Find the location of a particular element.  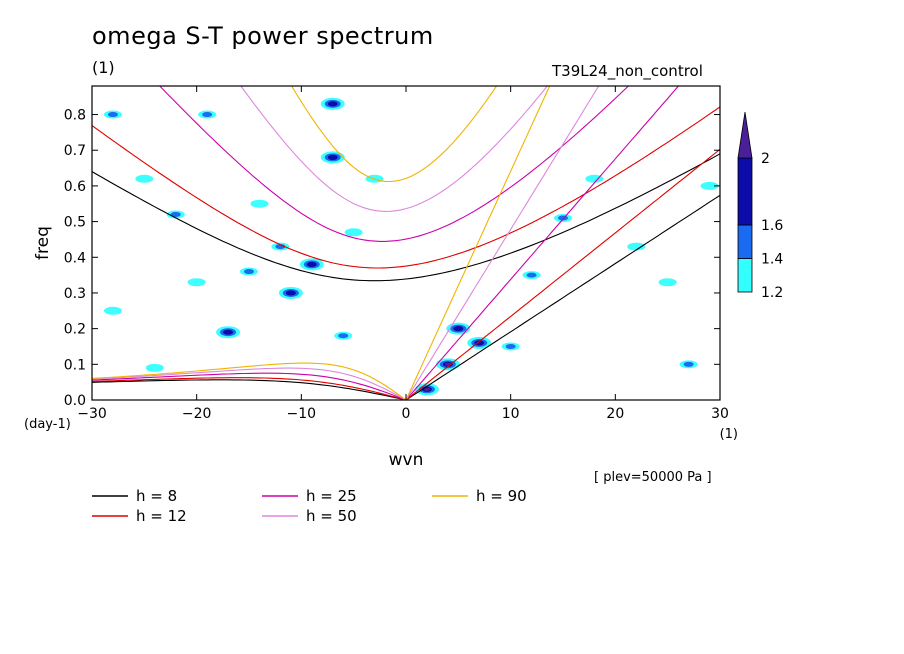

dispersion-curve-h90-rossby is located at coordinates (249, 381).